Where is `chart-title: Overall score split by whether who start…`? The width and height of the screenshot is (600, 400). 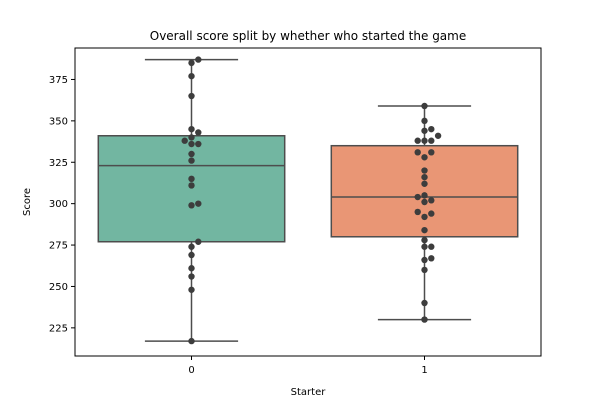
chart-title: Overall score split by whether who start… is located at coordinates (308, 36).